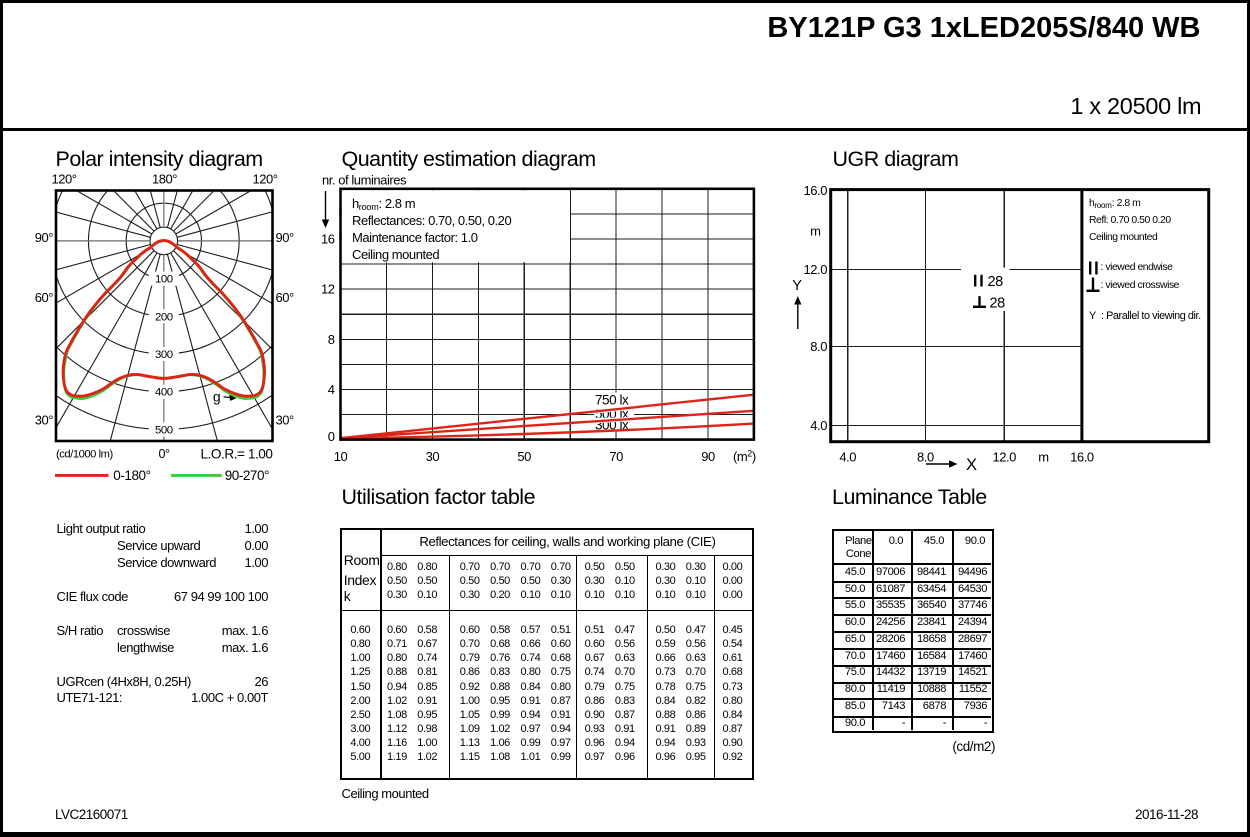  Describe the element at coordinates (331, 436) in the screenshot. I see `svg-text: 0` at that location.